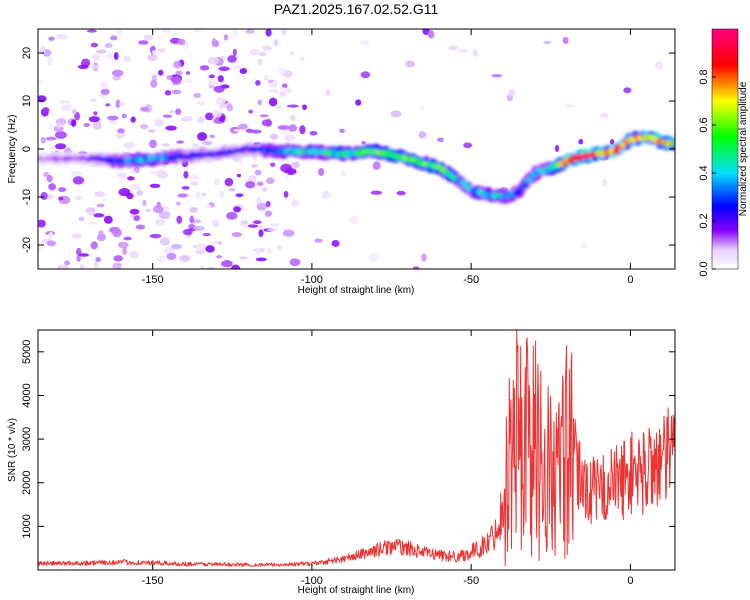 The width and height of the screenshot is (750, 600). Describe the element at coordinates (704, 220) in the screenshot. I see `colorbar-tick-label: 0.2` at that location.